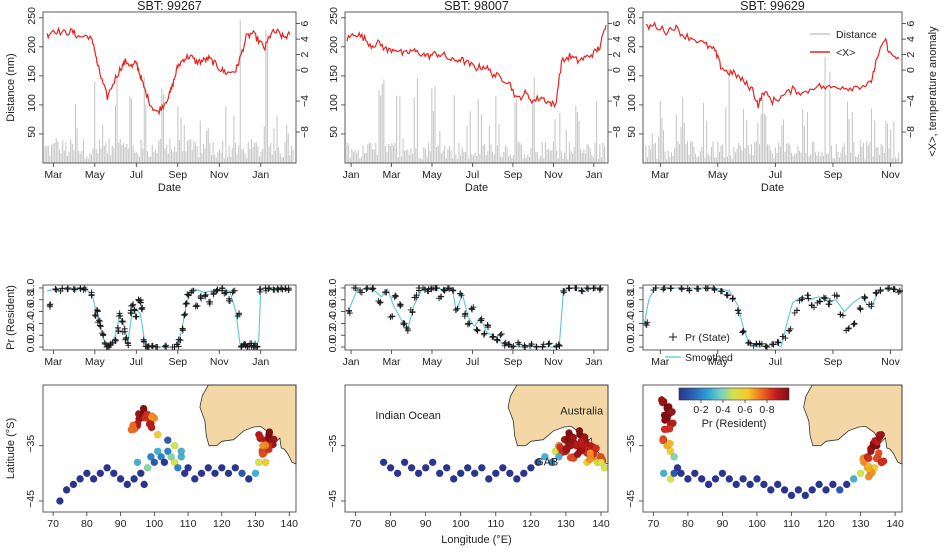 The height and width of the screenshot is (560, 950). What do you see at coordinates (632, 74) in the screenshot?
I see `panel-row1-col3-ytick-label: 150` at bounding box center [632, 74].